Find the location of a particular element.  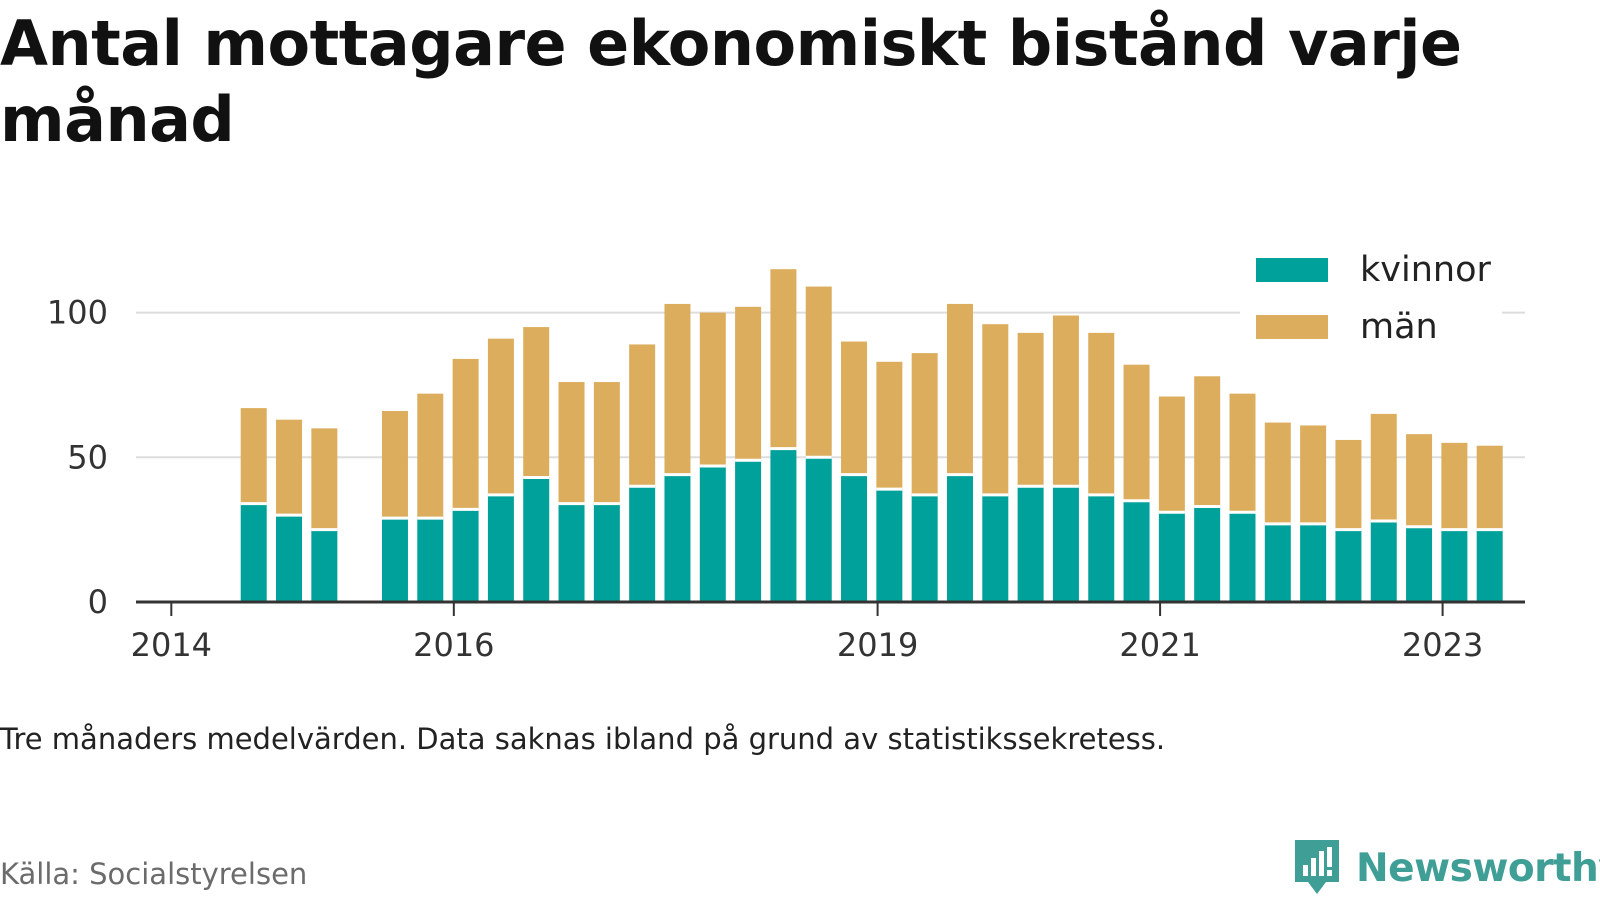

newsworthy-logo-icon is located at coordinates (1317, 867).